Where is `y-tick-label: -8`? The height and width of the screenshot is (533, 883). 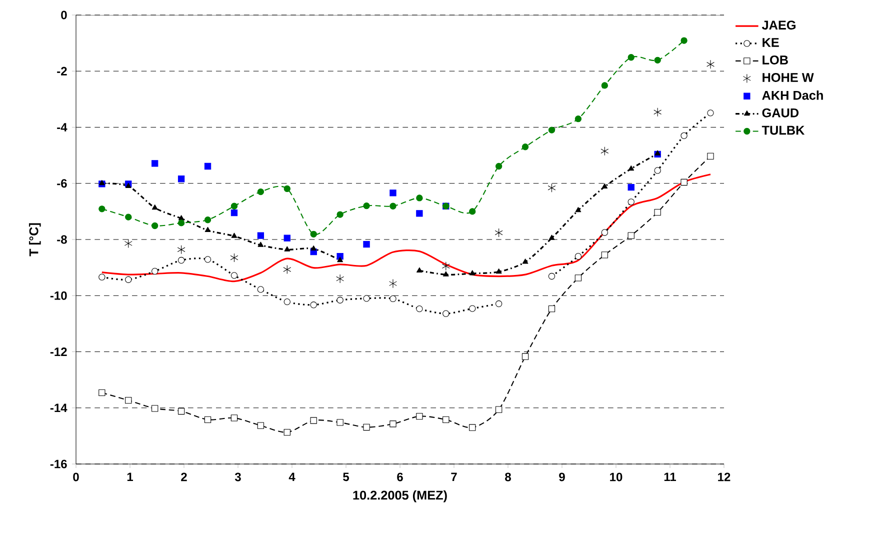 y-tick-label: -8 is located at coordinates (62, 239).